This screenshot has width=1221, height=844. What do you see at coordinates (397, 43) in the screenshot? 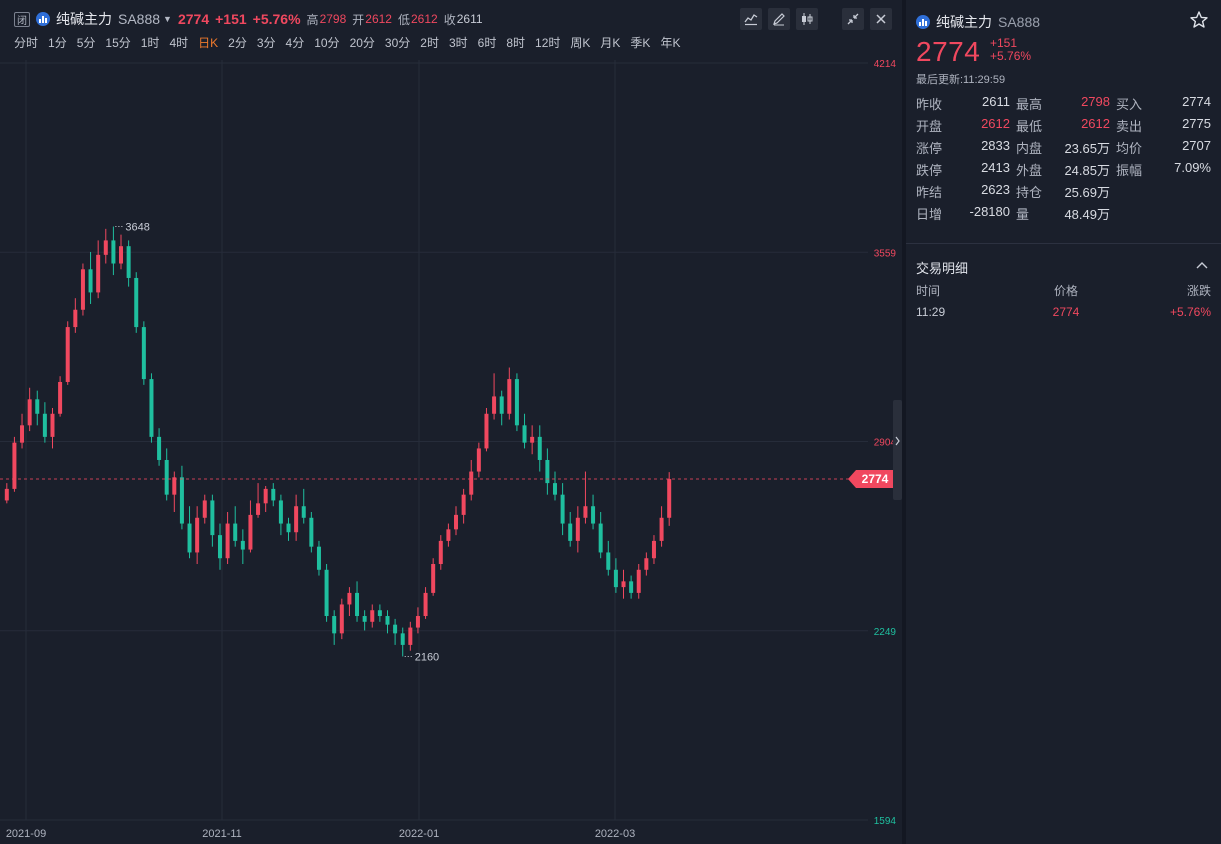
I see `period-tab: 30分` at bounding box center [397, 43].